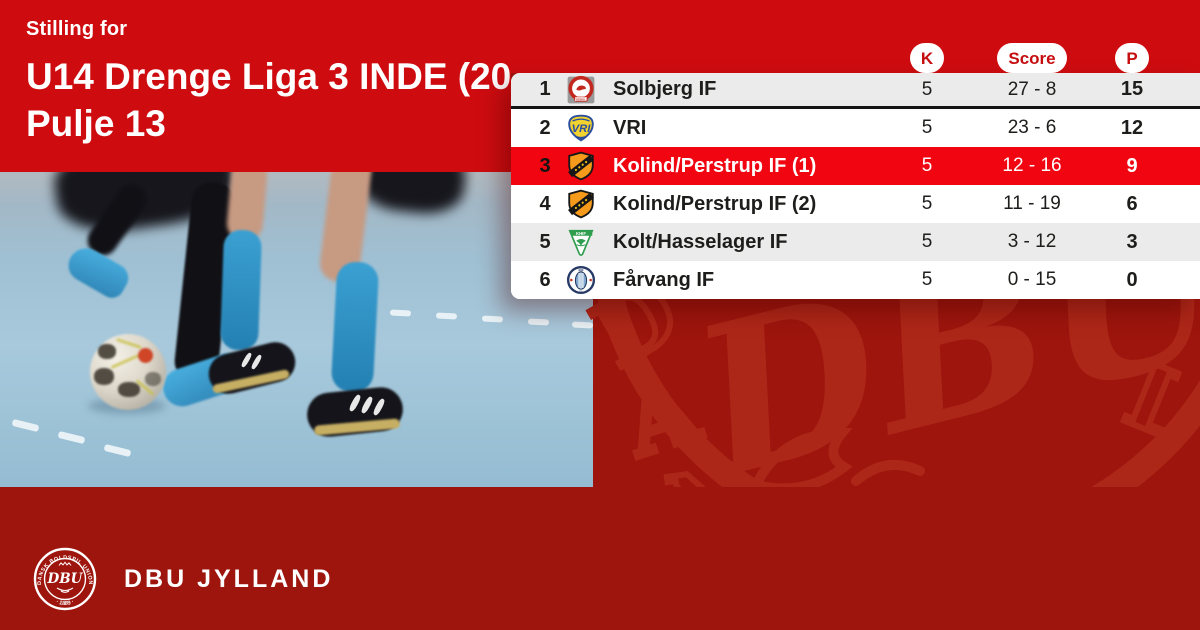 This screenshot has height=630, width=1200. What do you see at coordinates (665, 89) in the screenshot?
I see `club-name: Solbjerg IF` at bounding box center [665, 89].